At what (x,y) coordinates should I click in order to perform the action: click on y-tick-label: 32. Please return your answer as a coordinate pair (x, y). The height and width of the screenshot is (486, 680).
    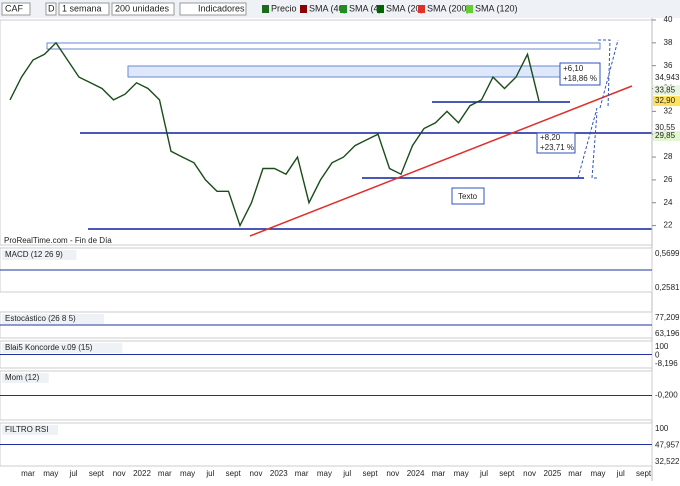
    Looking at the image, I should click on (668, 110).